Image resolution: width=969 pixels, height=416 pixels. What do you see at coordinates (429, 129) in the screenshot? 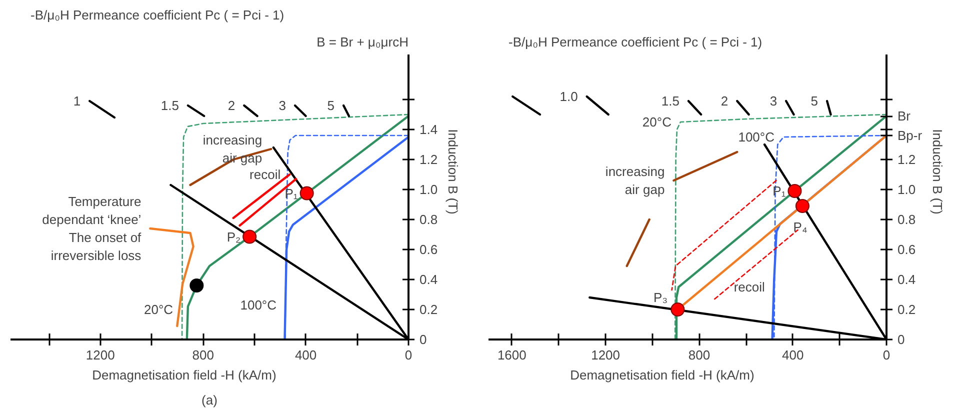
I see `y-tick-label: 1.4` at bounding box center [429, 129].